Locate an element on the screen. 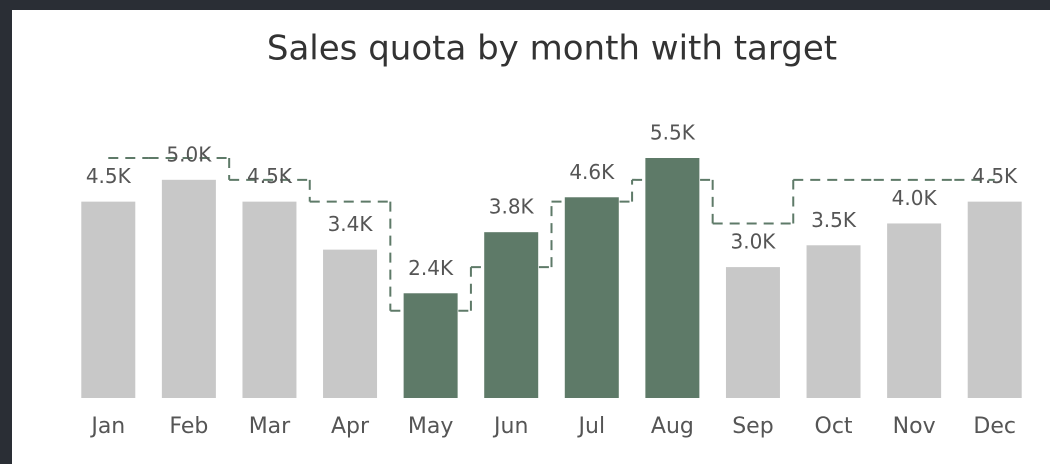 This screenshot has width=1050, height=464. value-label: 3.0K is located at coordinates (753, 242).